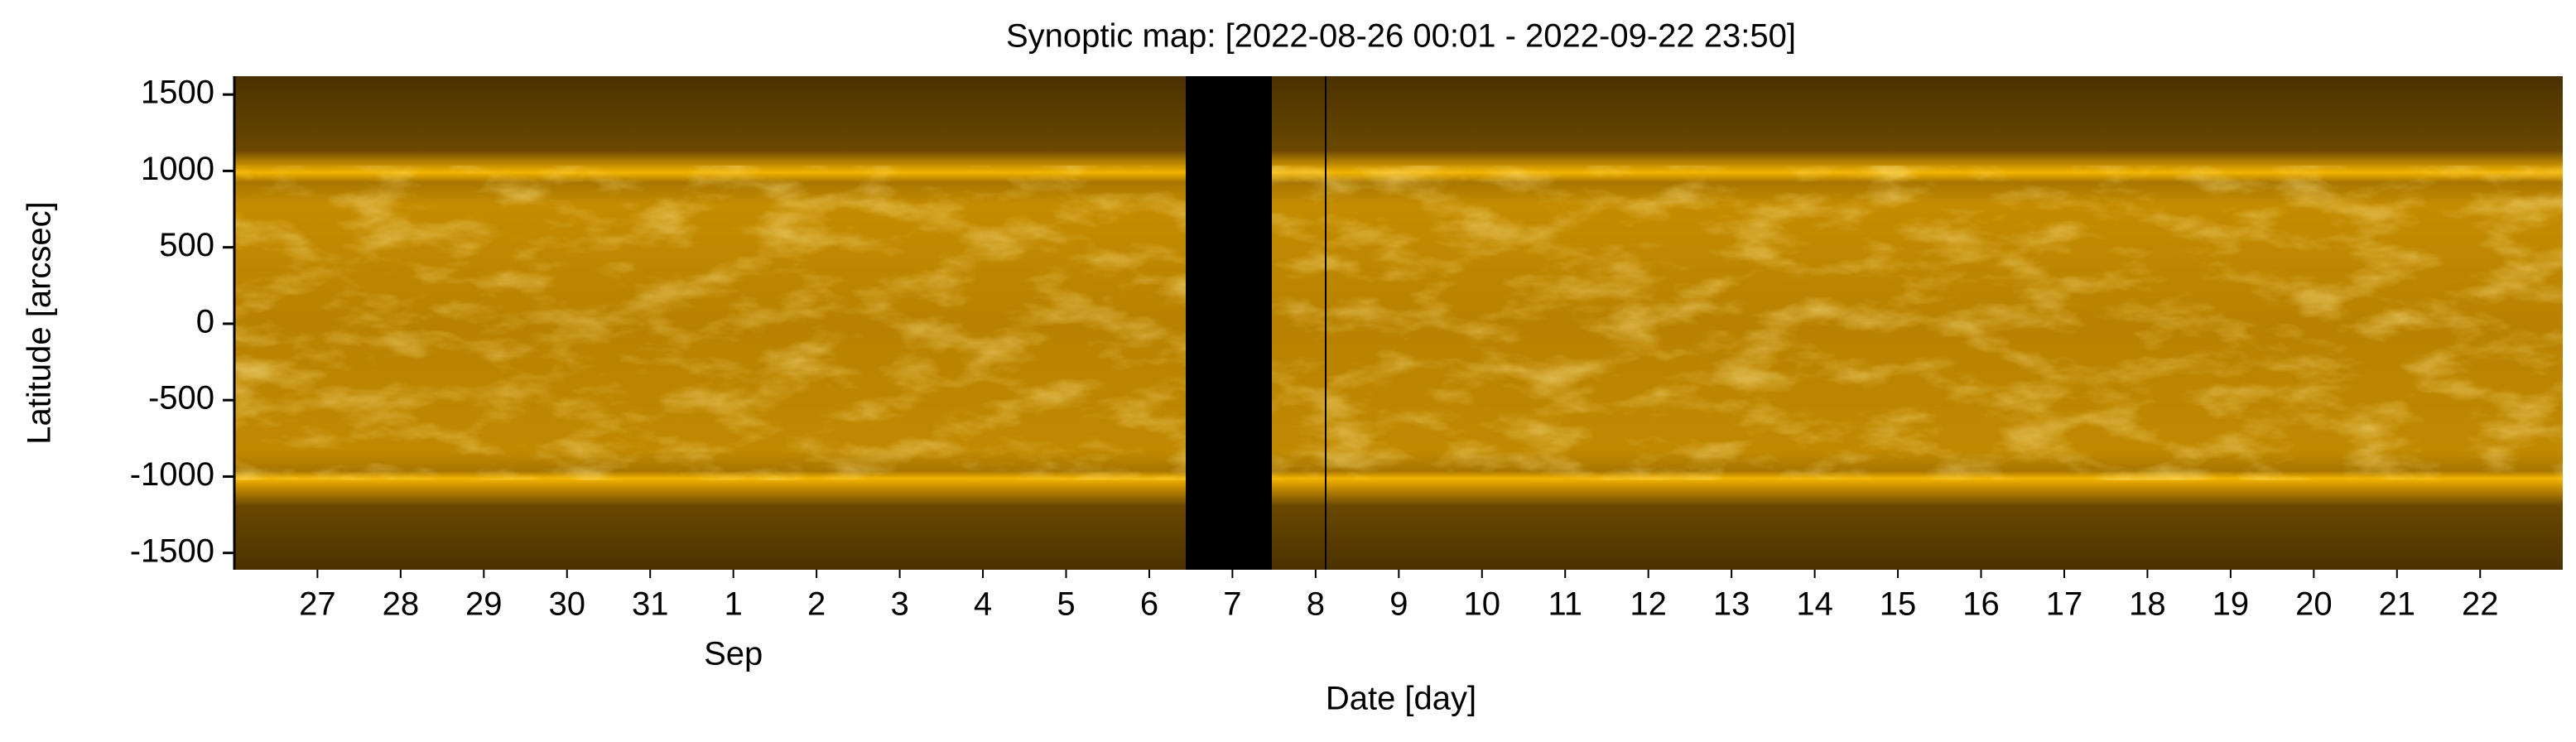 The width and height of the screenshot is (2576, 742). I want to click on x-tick-label: 17, so click(2064, 604).